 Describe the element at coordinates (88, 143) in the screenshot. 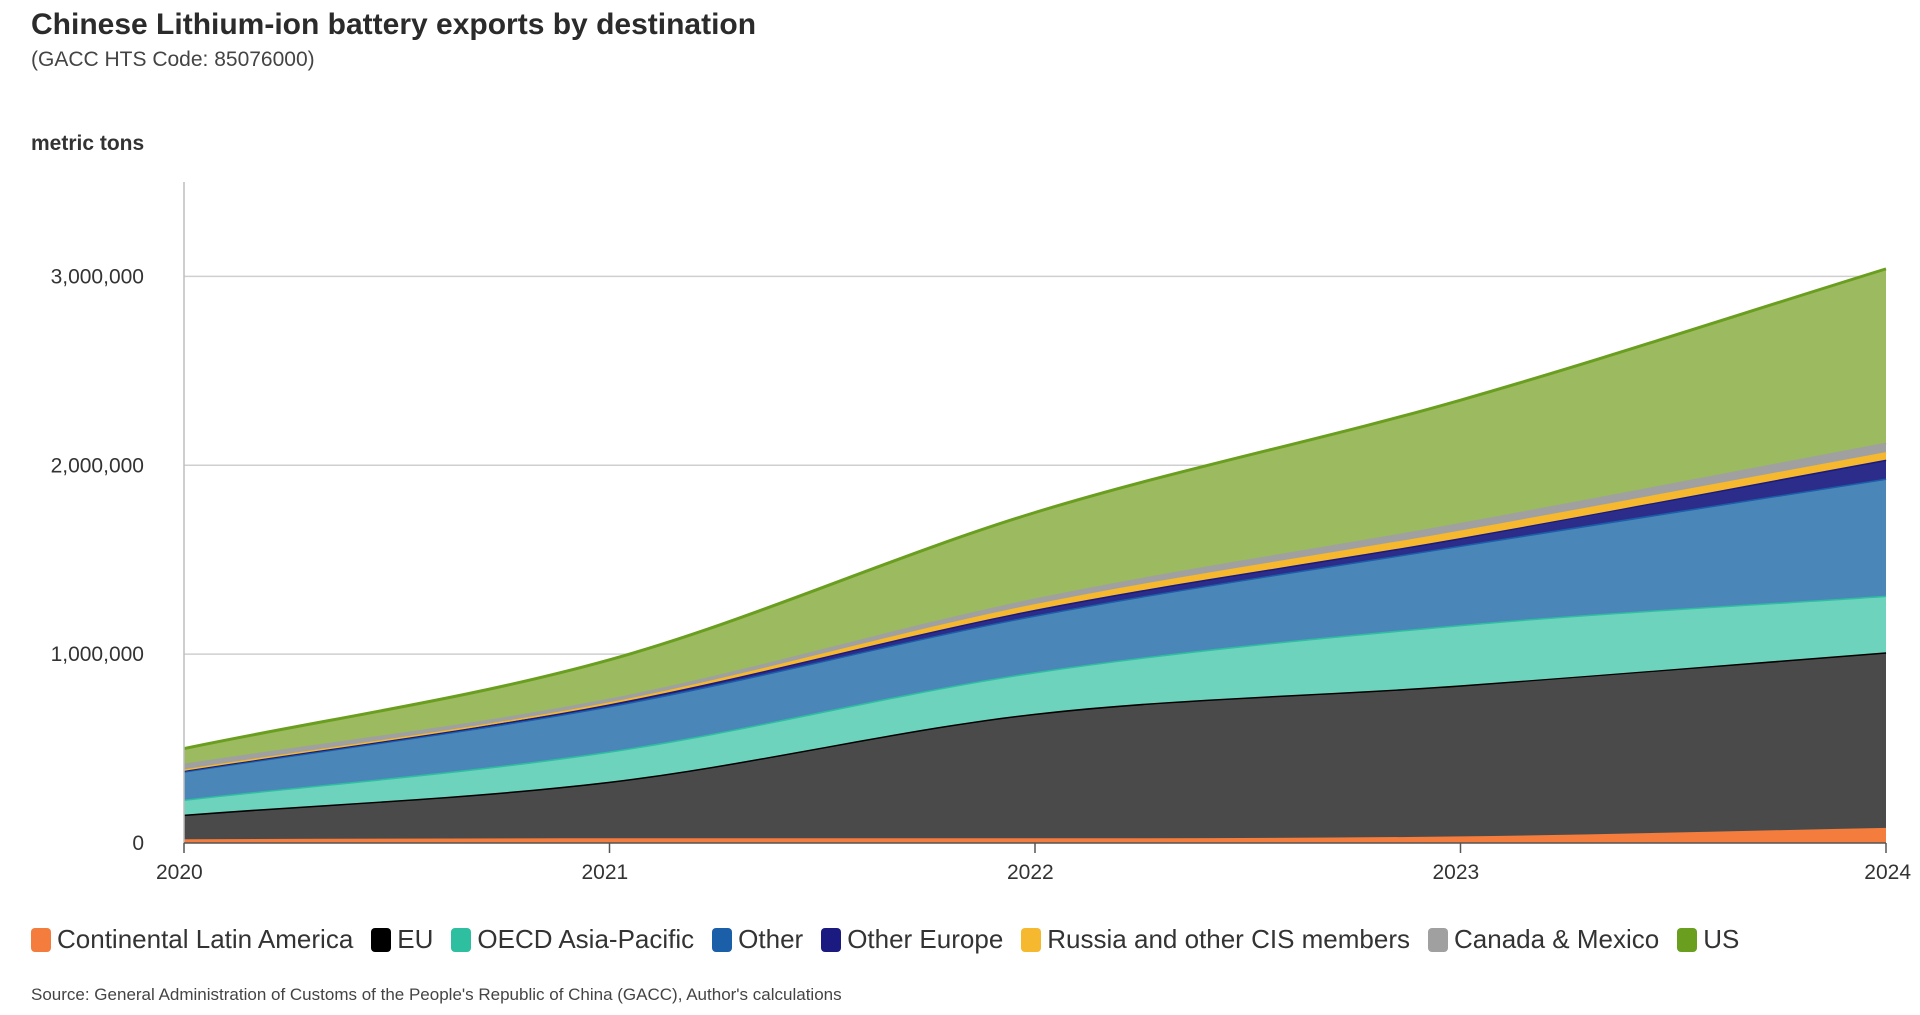

I see `y-axis-units: metric tons` at that location.